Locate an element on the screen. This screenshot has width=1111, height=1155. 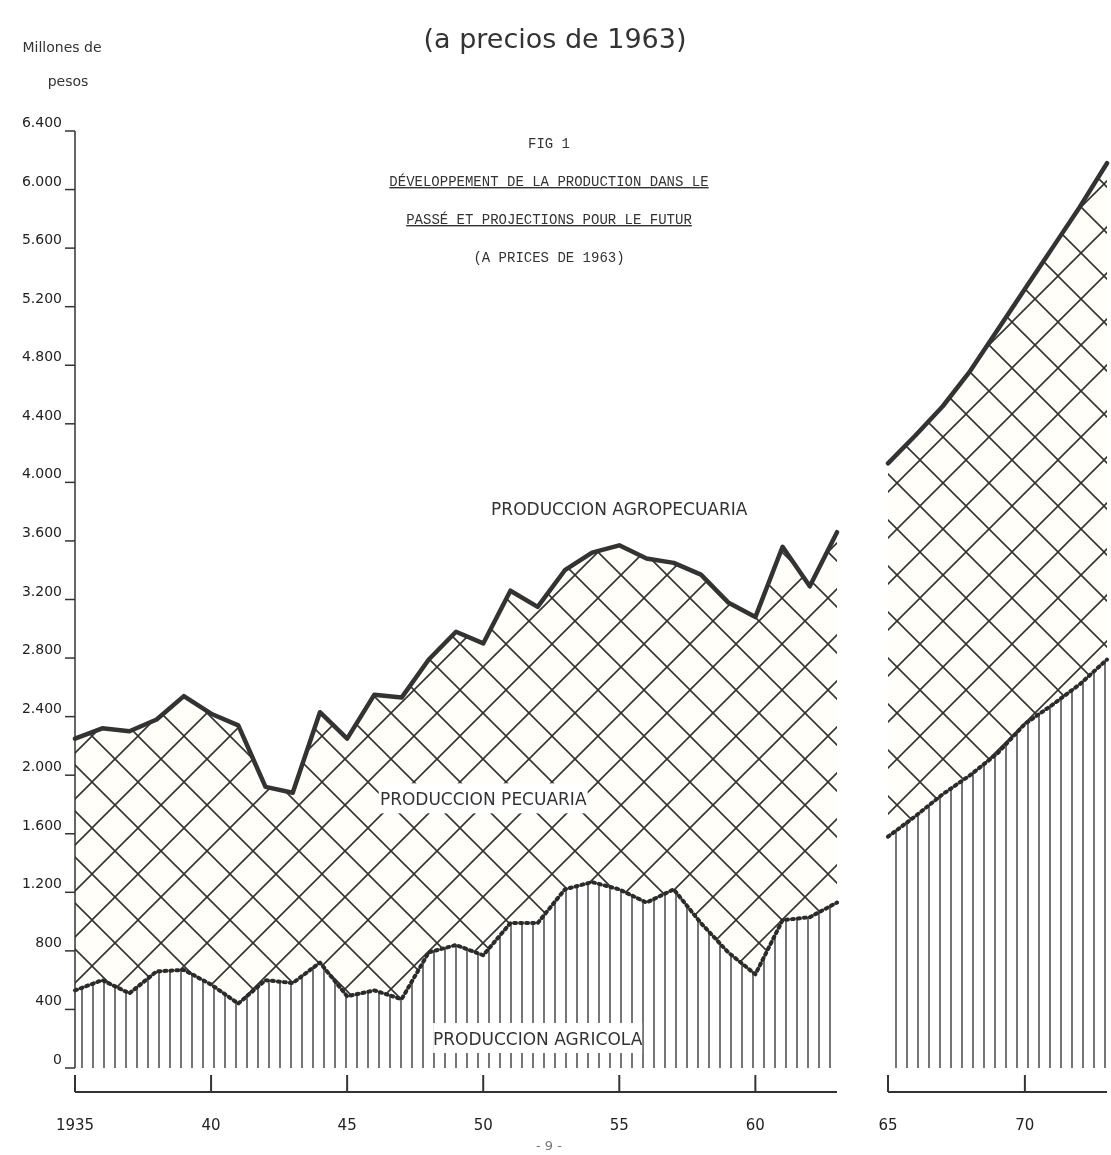
annotation: PRODUCCION AGROPECUARIA is located at coordinates (619, 509).